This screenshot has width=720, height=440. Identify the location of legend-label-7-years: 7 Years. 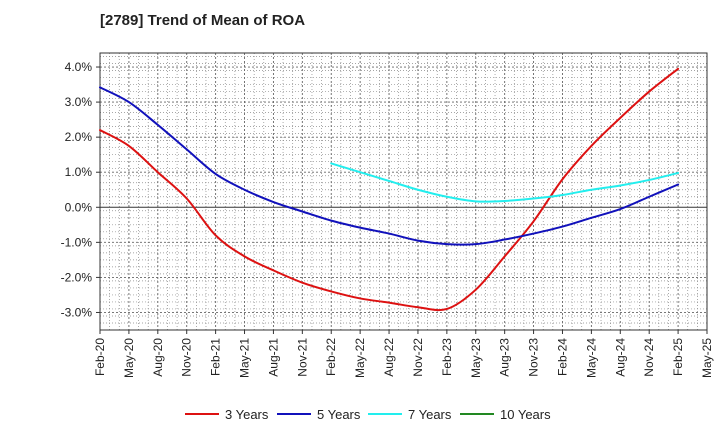
(430, 414).